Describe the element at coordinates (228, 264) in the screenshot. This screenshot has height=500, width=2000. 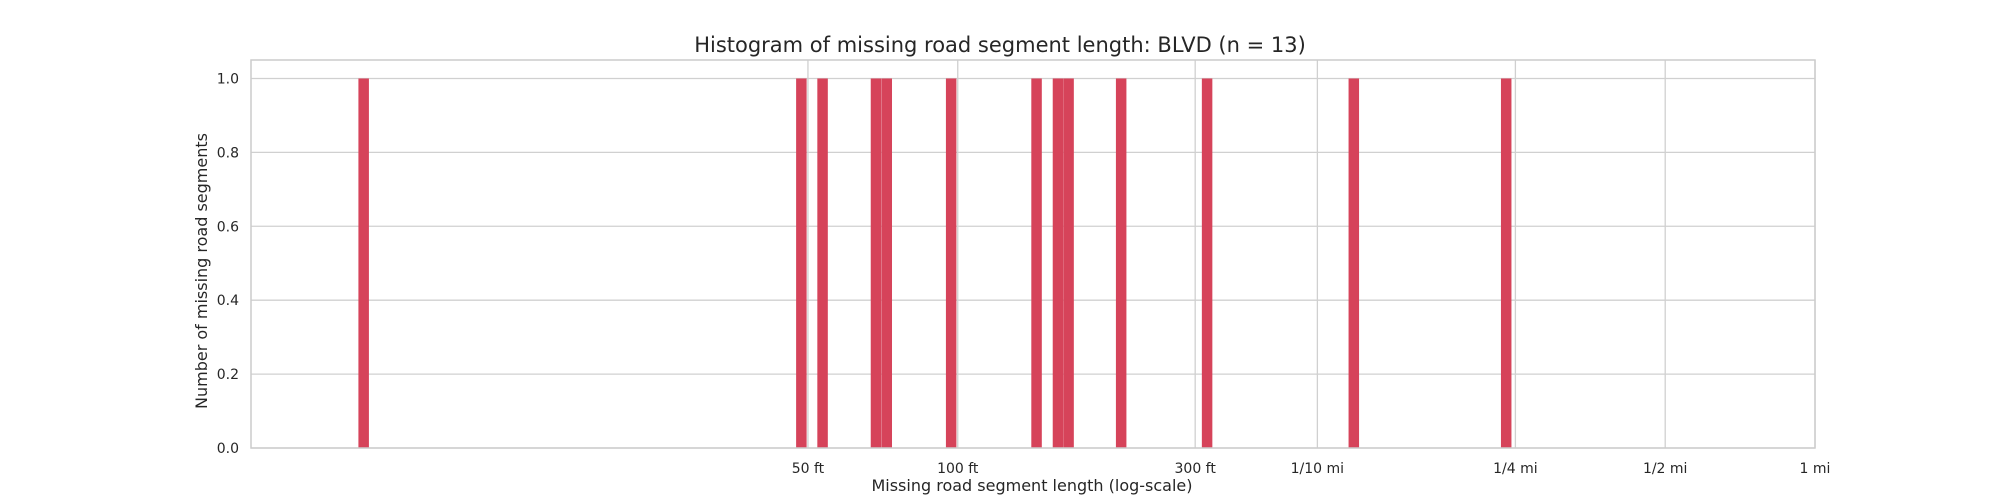
I see `y-tick-labels: 0.0 0.2 0.4 0.6 0.8 1.0` at that location.